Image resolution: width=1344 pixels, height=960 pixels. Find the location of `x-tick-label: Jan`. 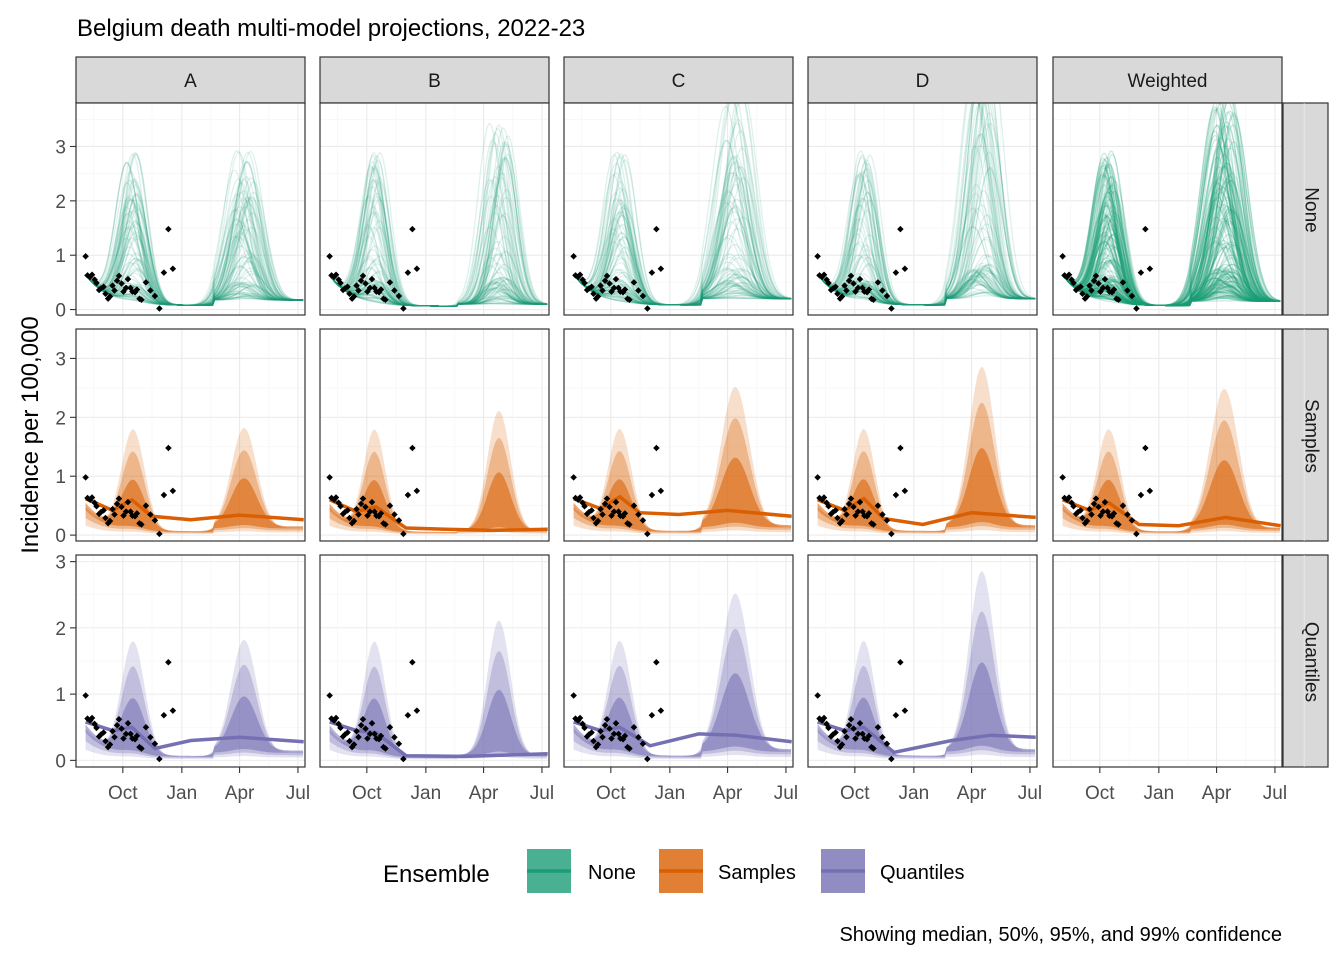

x-tick-label: Jan is located at coordinates (670, 793).